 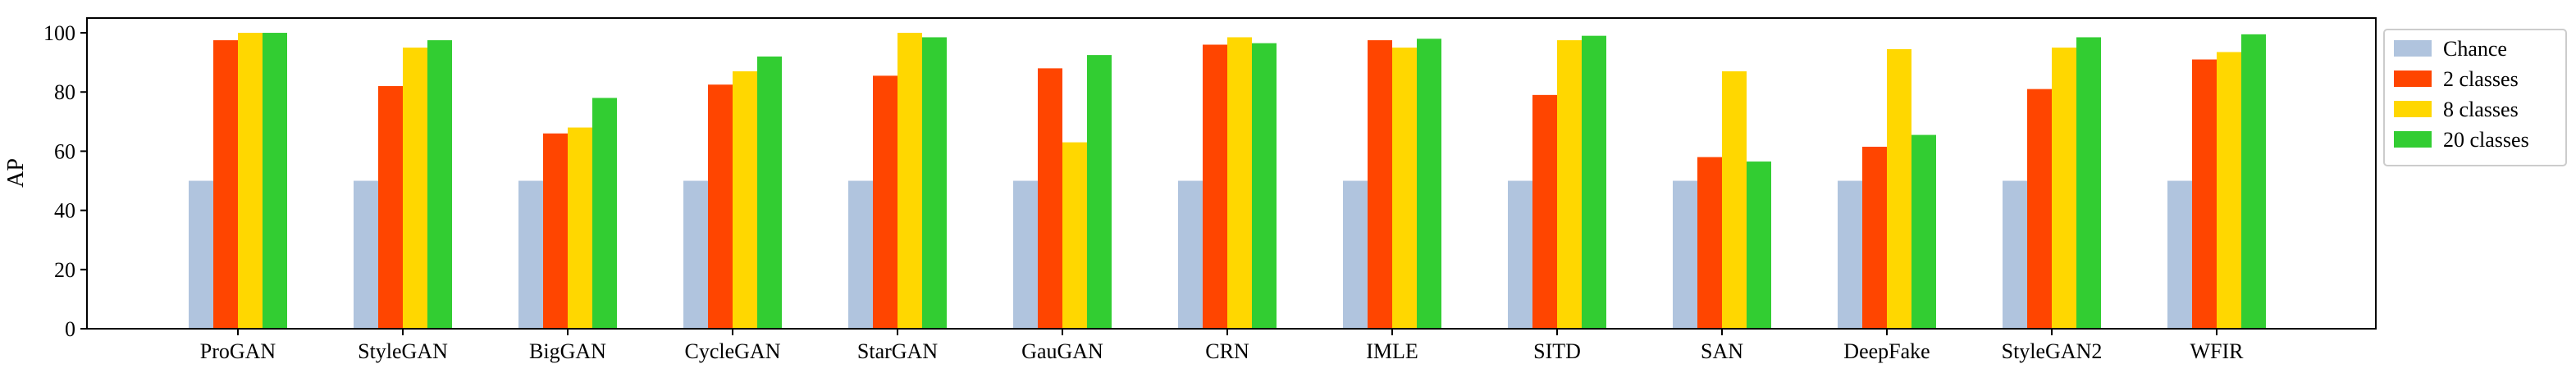 I want to click on legend-label-chance: Chance, so click(x=2475, y=49).